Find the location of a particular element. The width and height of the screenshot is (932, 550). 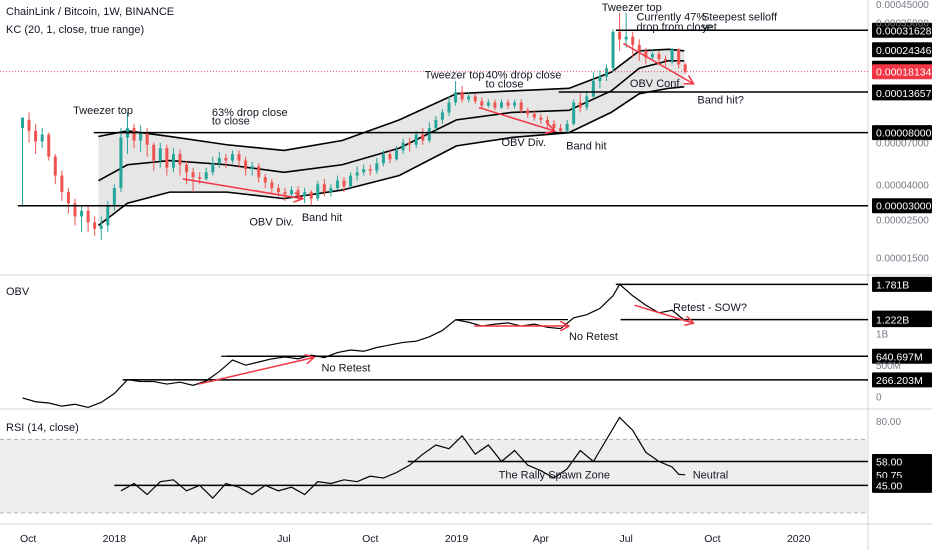

obv-level-tag: 1.781B is located at coordinates (892, 285).